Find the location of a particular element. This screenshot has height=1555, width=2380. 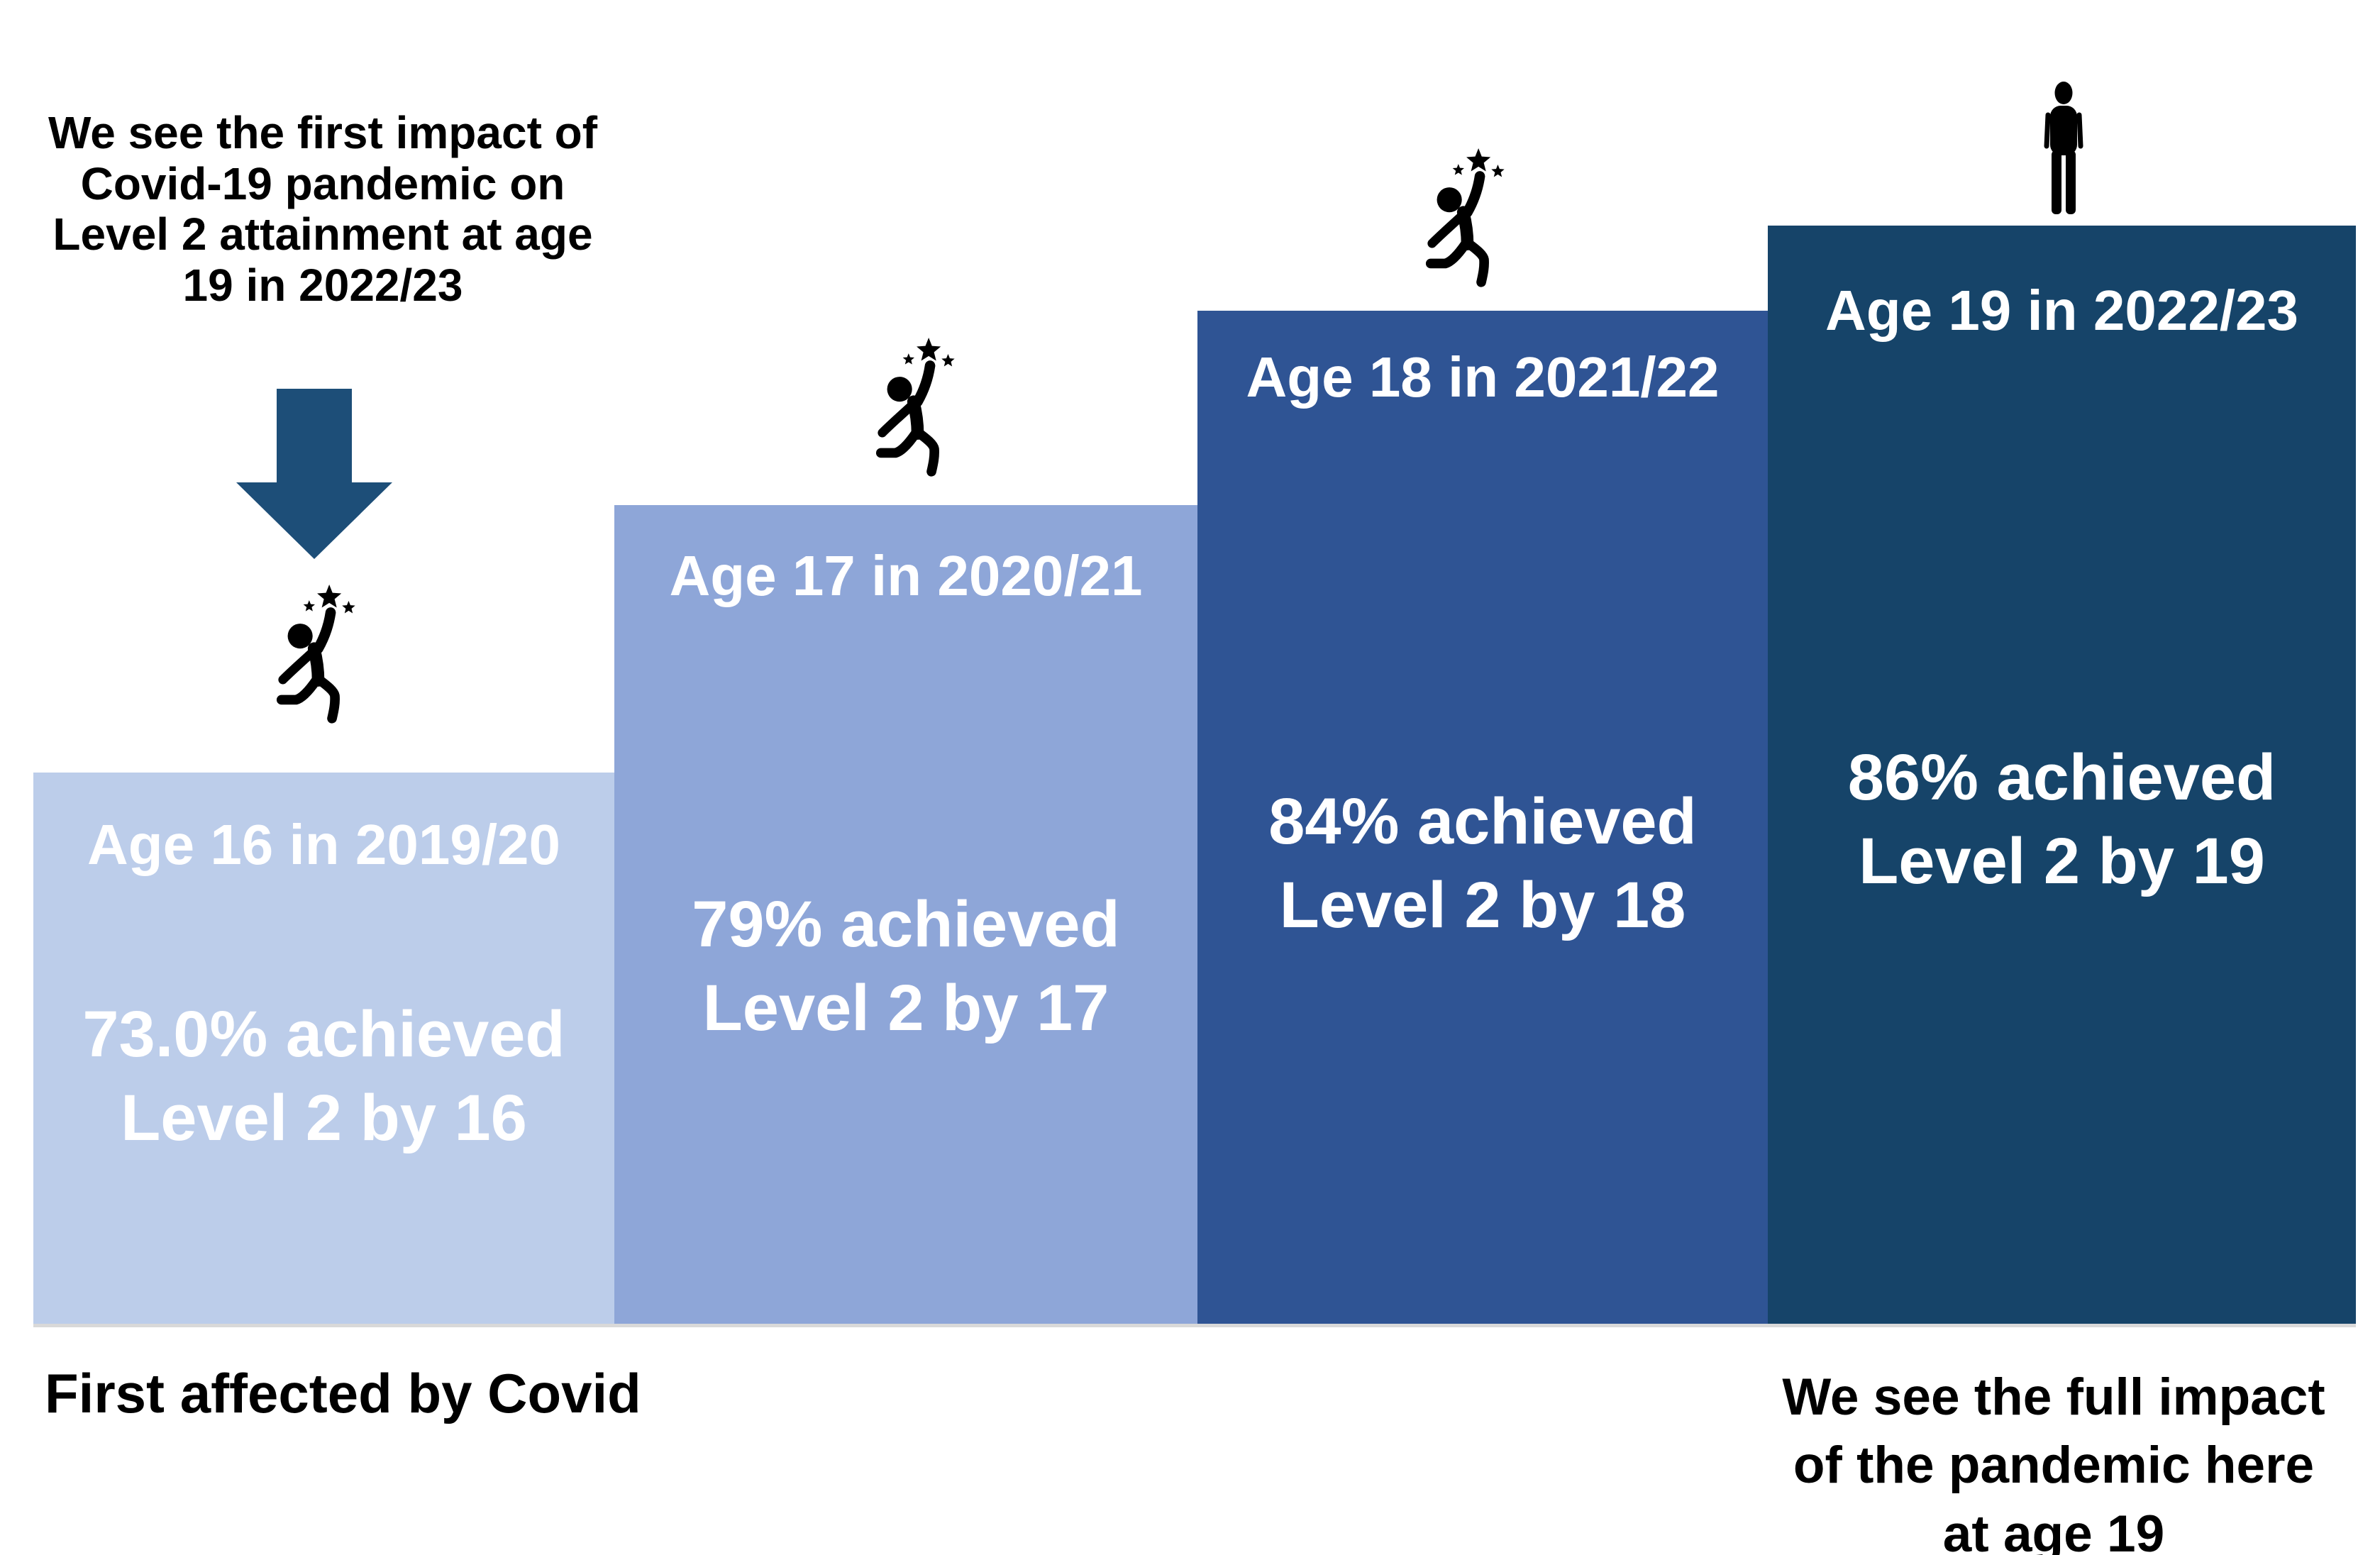

bars-baseline is located at coordinates (1195, 1325).